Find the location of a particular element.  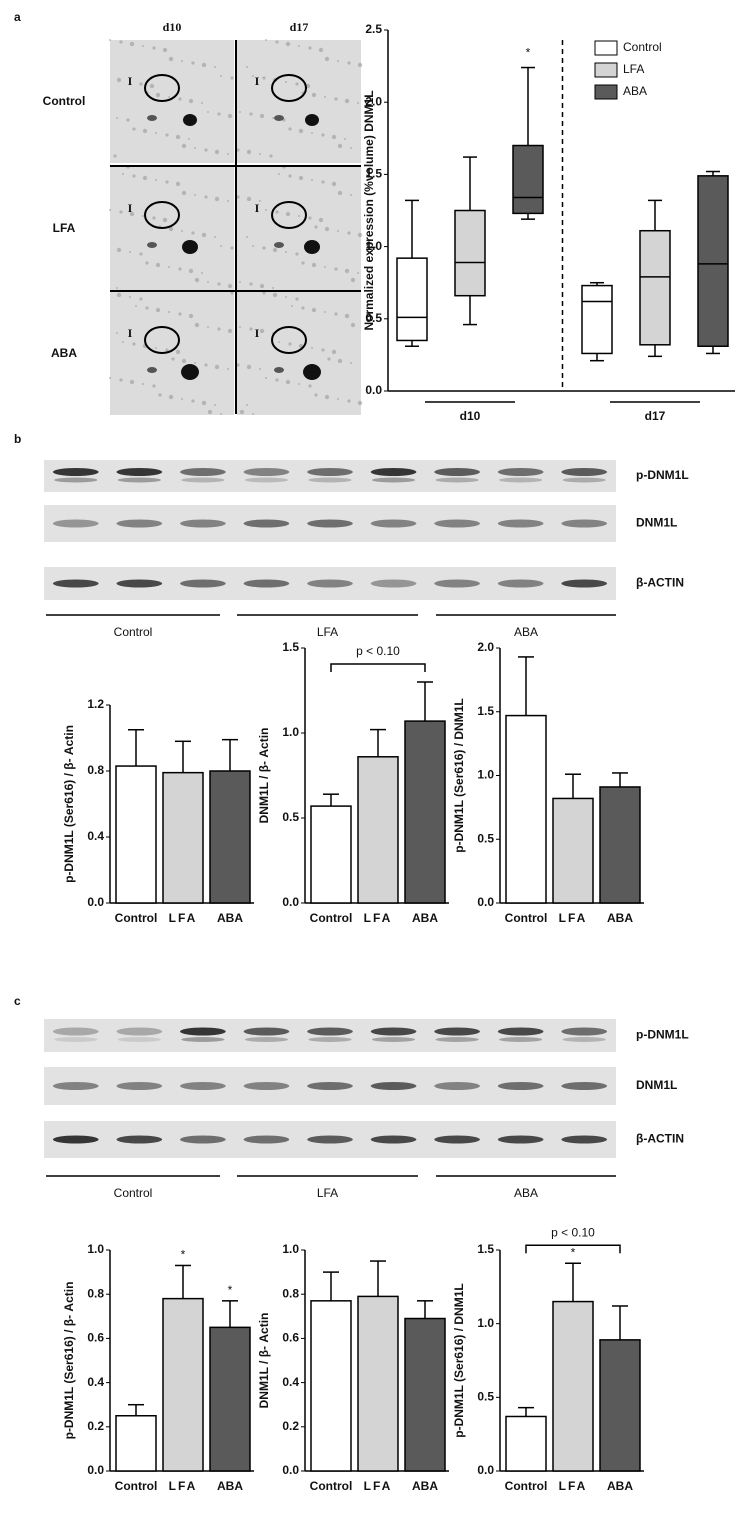

gel-row-label: LFA is located at coordinates (64, 228).